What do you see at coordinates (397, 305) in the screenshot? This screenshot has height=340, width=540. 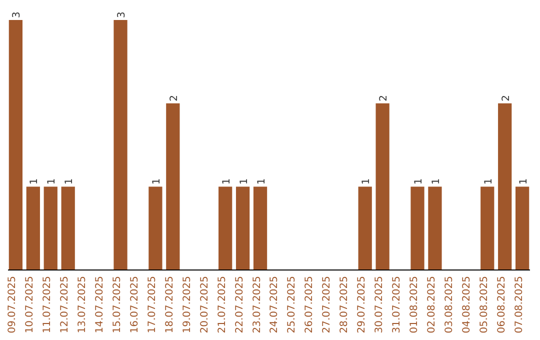 I see `x-tick-label: 31.07.2025` at bounding box center [397, 305].